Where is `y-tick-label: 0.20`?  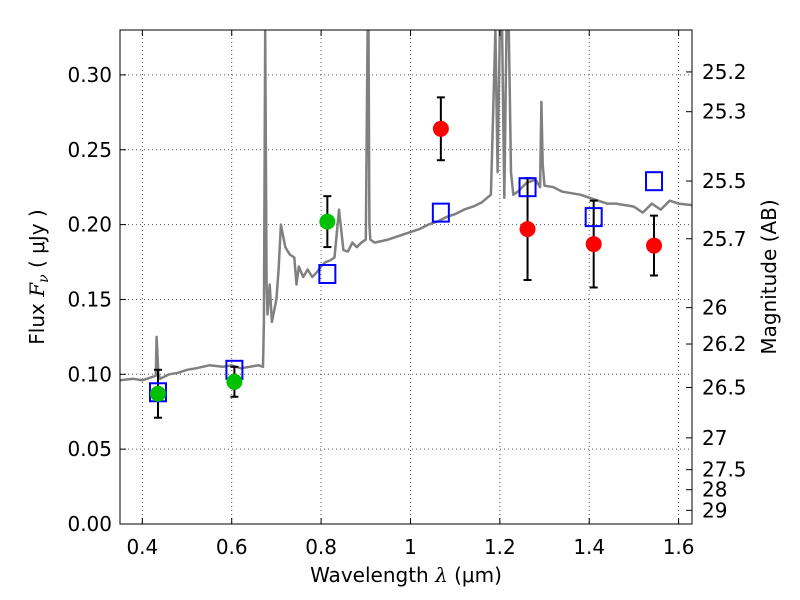 y-tick-label: 0.20 is located at coordinates (89, 225).